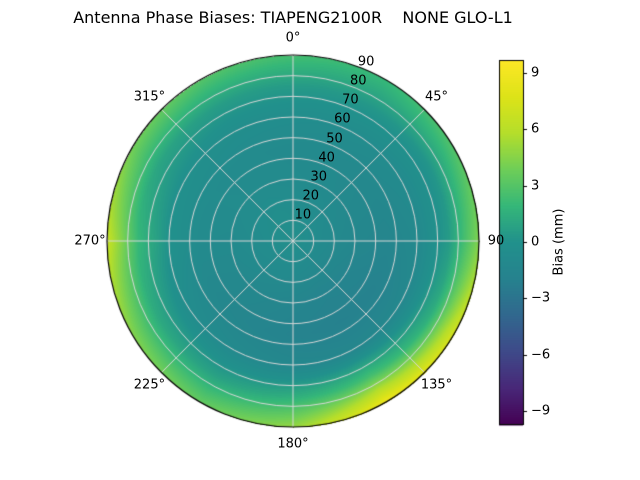 The width and height of the screenshot is (640, 480). Describe the element at coordinates (496, 241) in the screenshot. I see `angle-tick-label: 90` at that location.